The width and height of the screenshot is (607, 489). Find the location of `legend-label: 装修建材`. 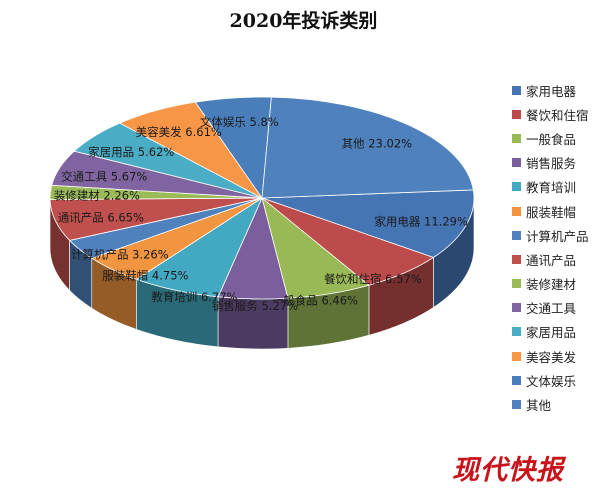

legend-label: 装修建材 is located at coordinates (551, 285).